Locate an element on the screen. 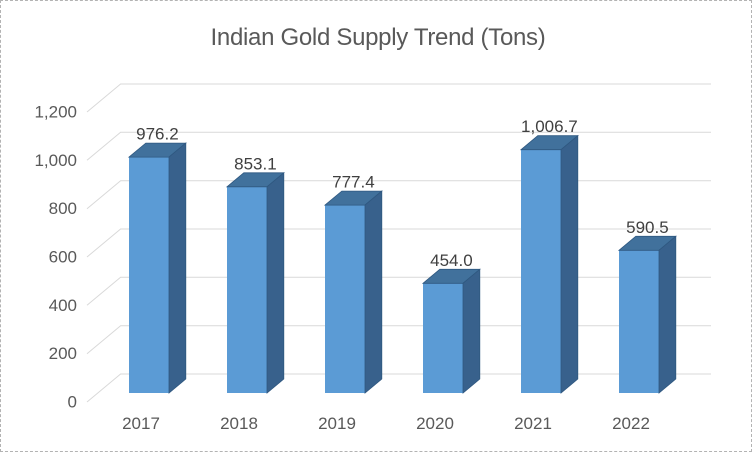 Image resolution: width=752 pixels, height=452 pixels. y-tick-label: 1,000 is located at coordinates (55, 160).